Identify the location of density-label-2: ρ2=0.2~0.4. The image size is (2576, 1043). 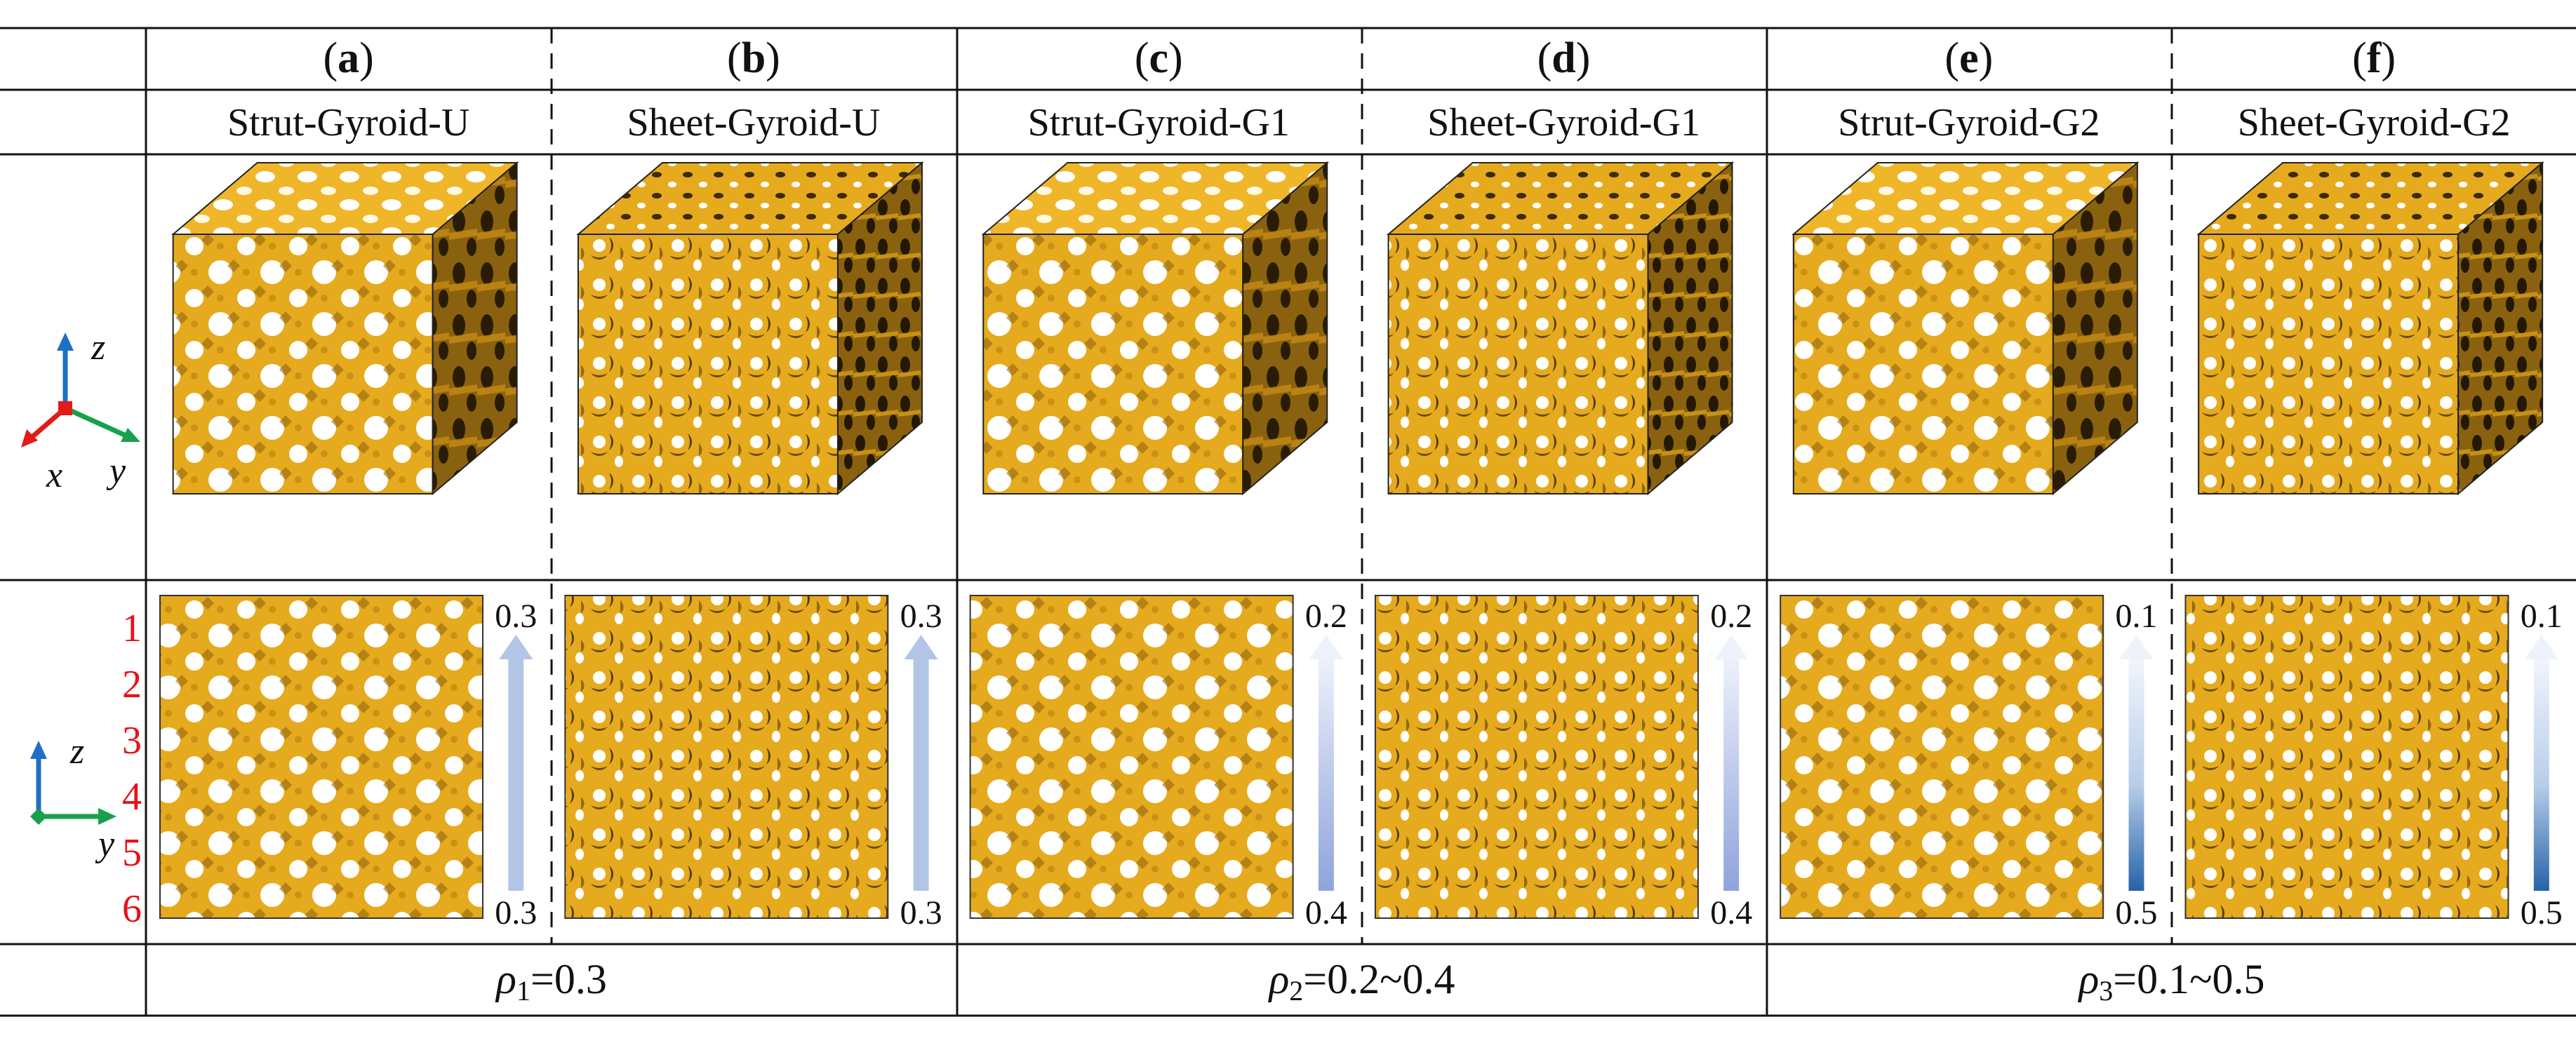
(1362, 980).